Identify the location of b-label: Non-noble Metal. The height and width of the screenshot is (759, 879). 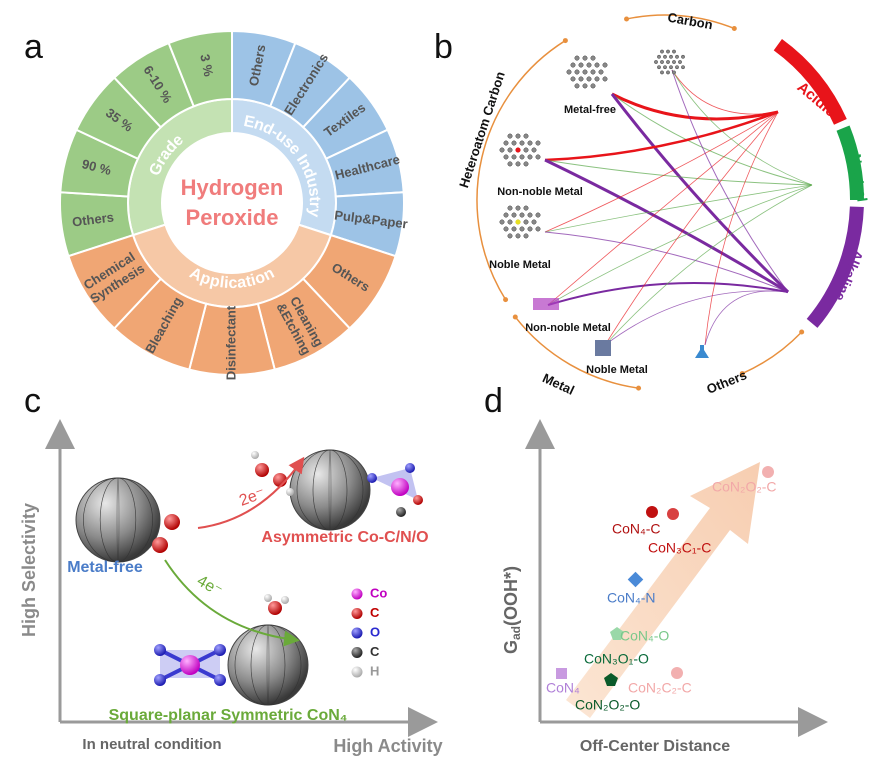
(540, 192).